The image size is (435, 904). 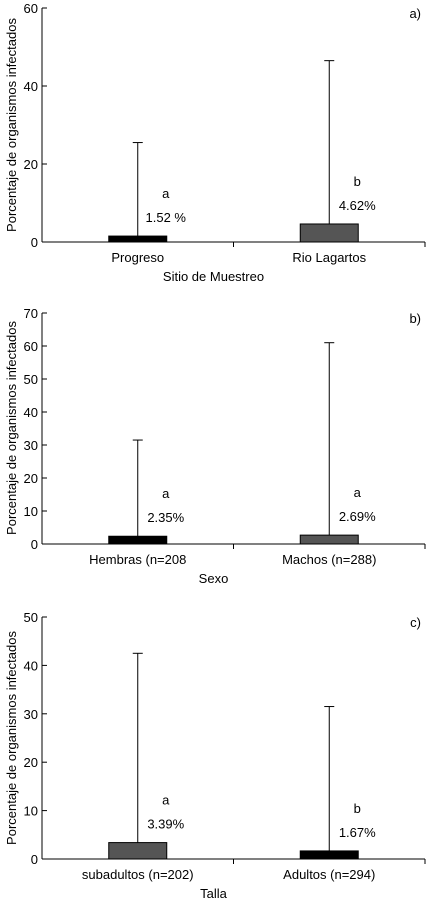 I want to click on data-label: 1.52 %, so click(x=166, y=217).